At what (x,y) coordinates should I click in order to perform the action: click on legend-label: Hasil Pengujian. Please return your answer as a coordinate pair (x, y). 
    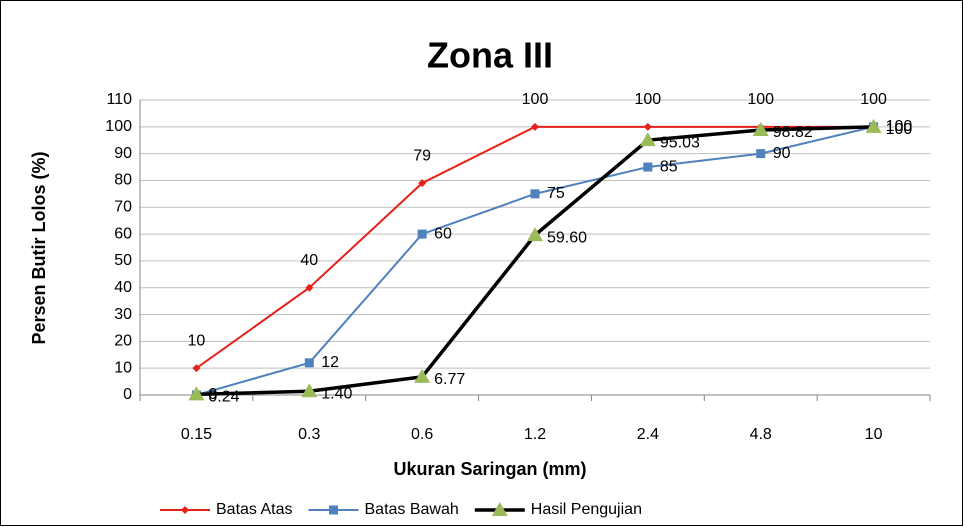
    Looking at the image, I should click on (586, 509).